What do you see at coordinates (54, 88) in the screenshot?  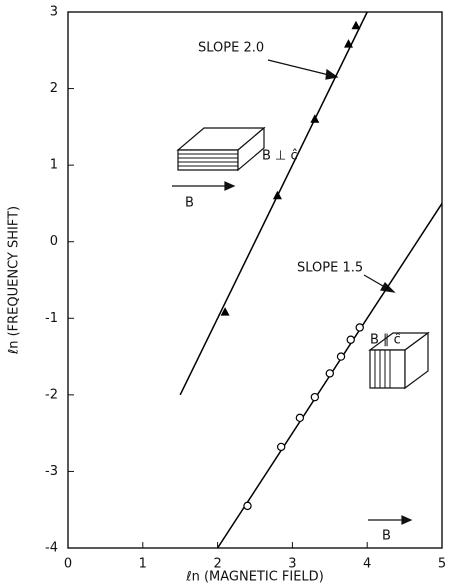 I see `y-tick-label: 2` at bounding box center [54, 88].